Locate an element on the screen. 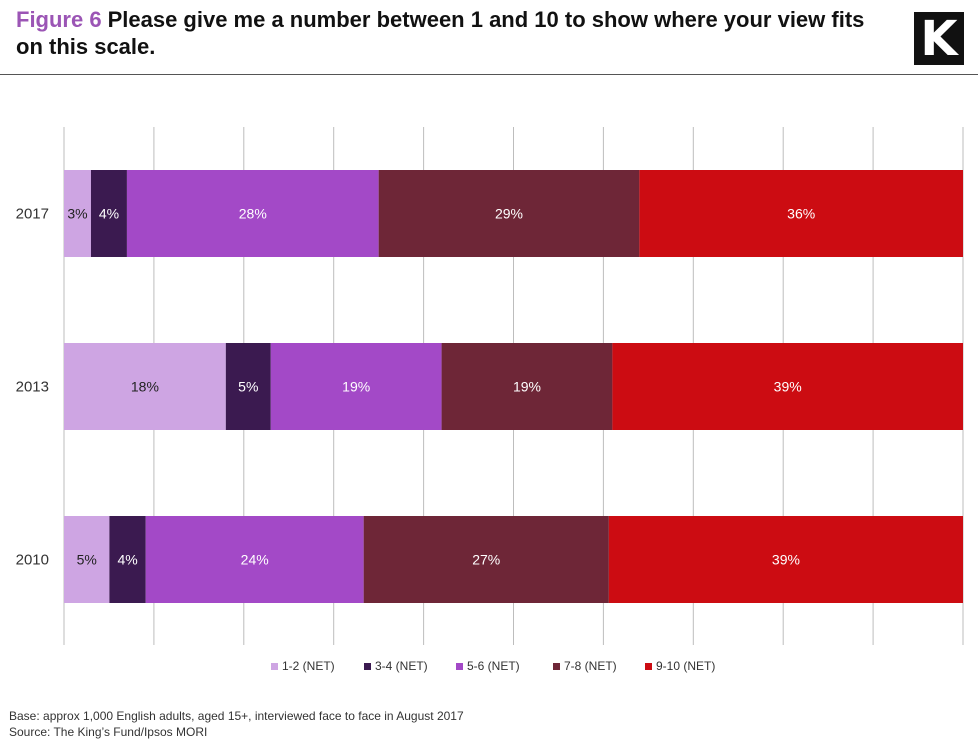  kings-fund-logo: K is located at coordinates (939, 38).